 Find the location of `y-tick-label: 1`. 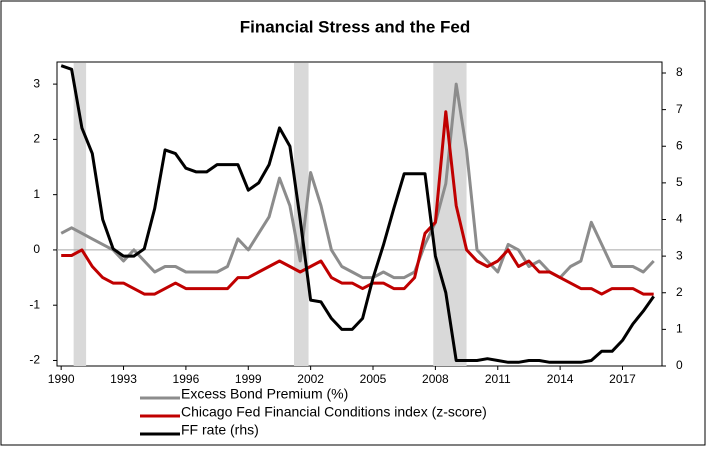

y-tick-label: 1 is located at coordinates (36, 194).